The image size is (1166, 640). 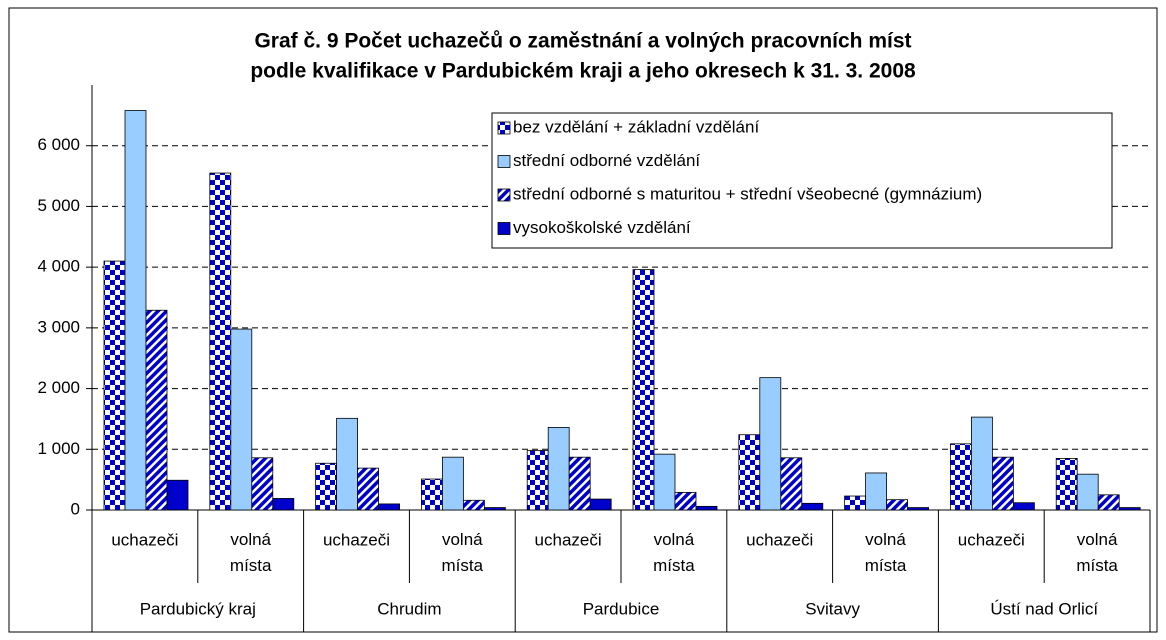 What do you see at coordinates (606, 160) in the screenshot?
I see `legend-label: střední odborné vzdělání` at bounding box center [606, 160].